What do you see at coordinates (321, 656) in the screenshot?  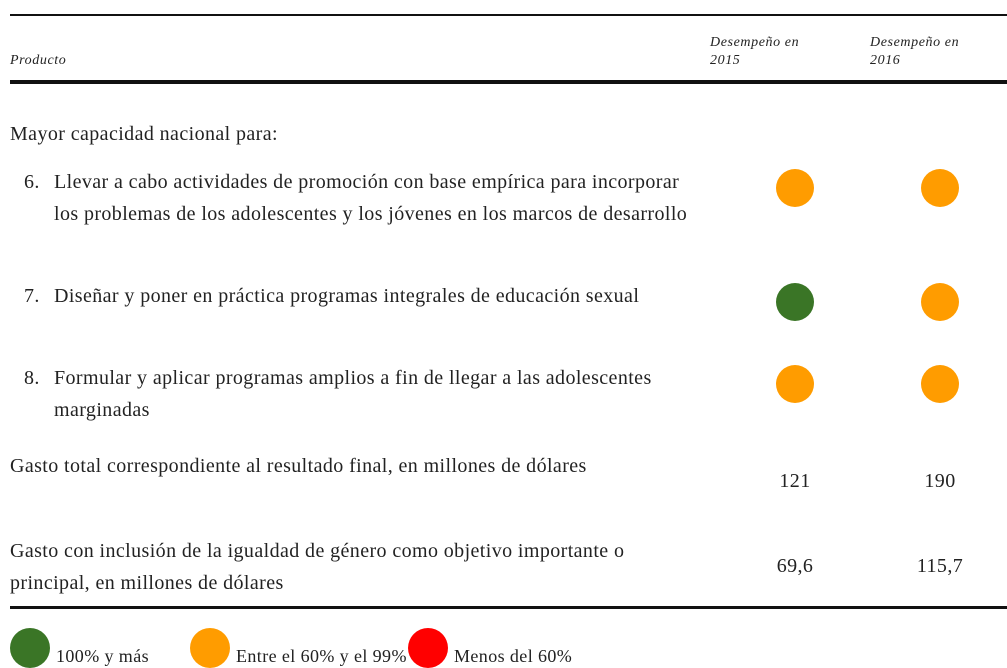 I see `legend-label: Entre el 60% y el 99%` at bounding box center [321, 656].